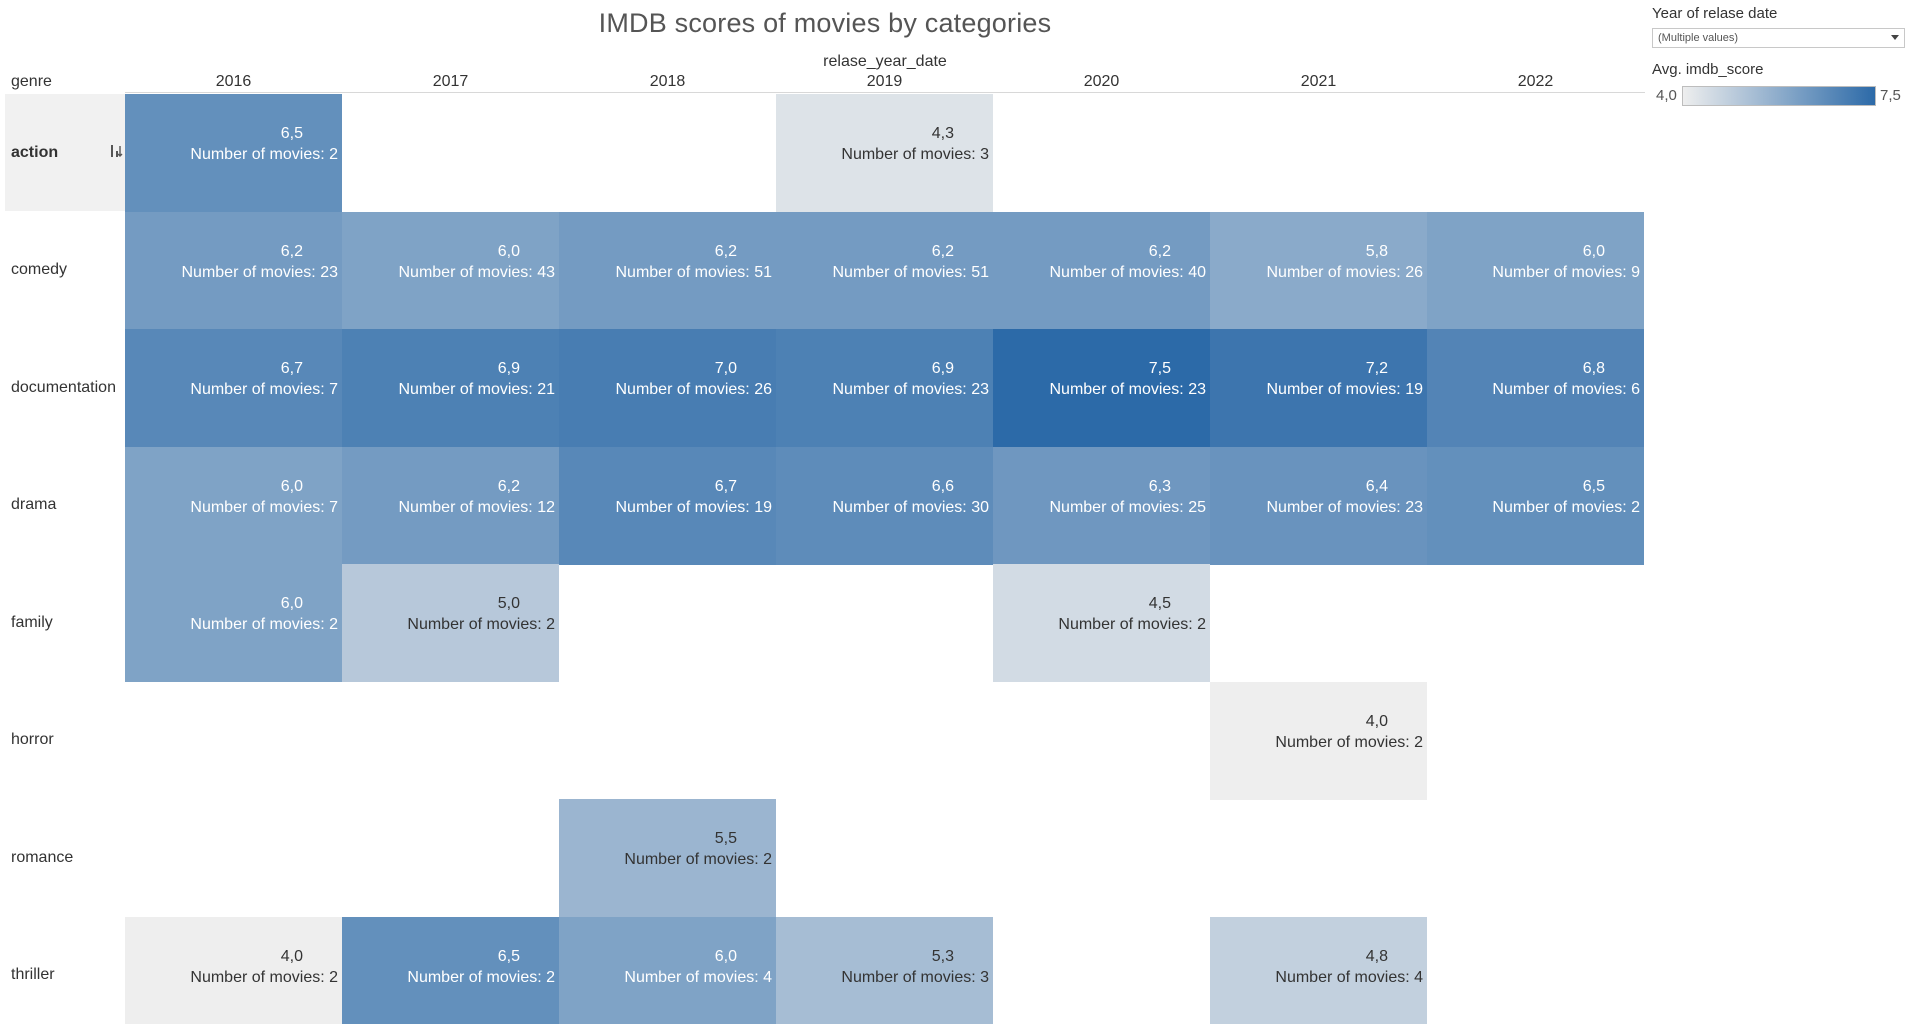 The image size is (1908, 1024). Describe the element at coordinates (667, 506) in the screenshot. I see `heatmap-cell-drama-2018: 6,7 Number of movies: 19` at that location.